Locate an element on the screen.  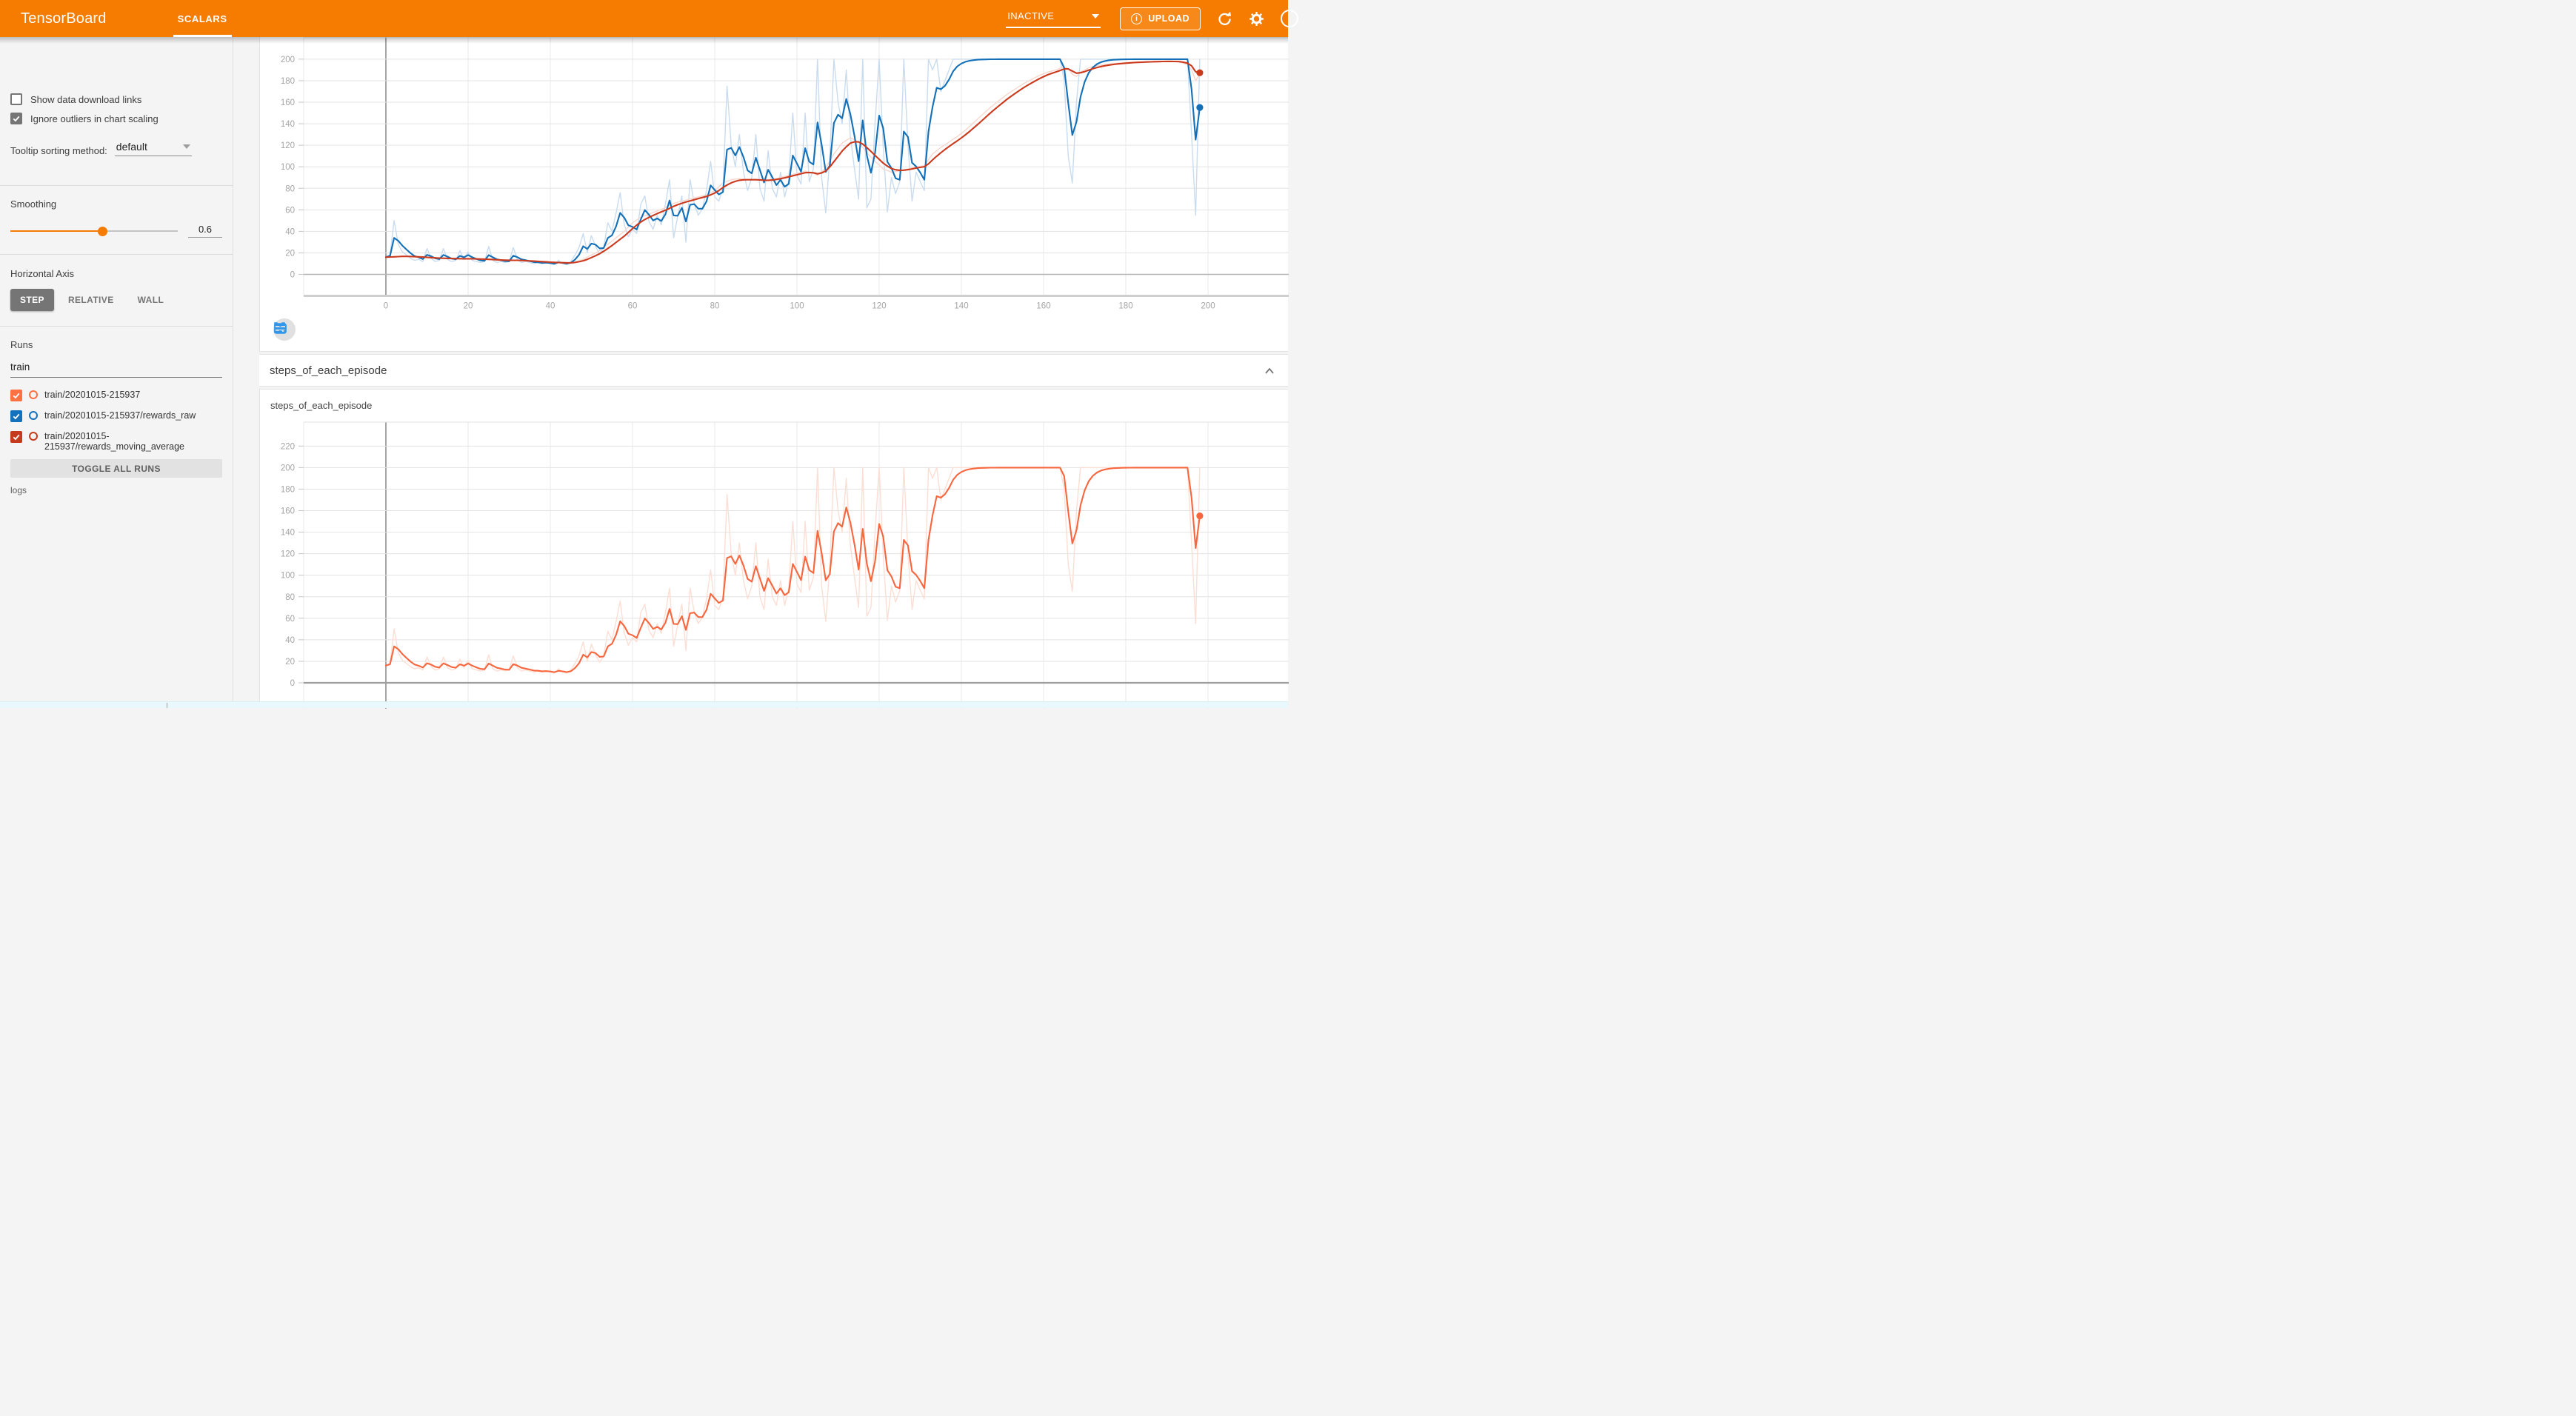
tab-scalars: SCALARS is located at coordinates (202, 18).